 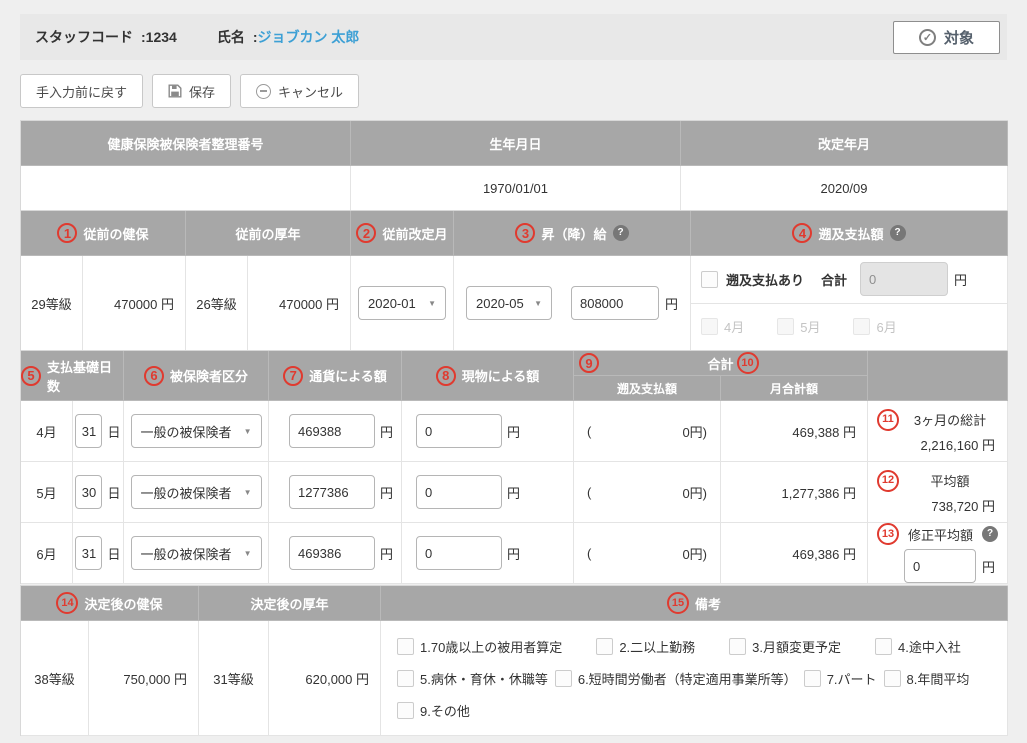 I want to click on header-revision-month: 改定年月, so click(x=844, y=143).